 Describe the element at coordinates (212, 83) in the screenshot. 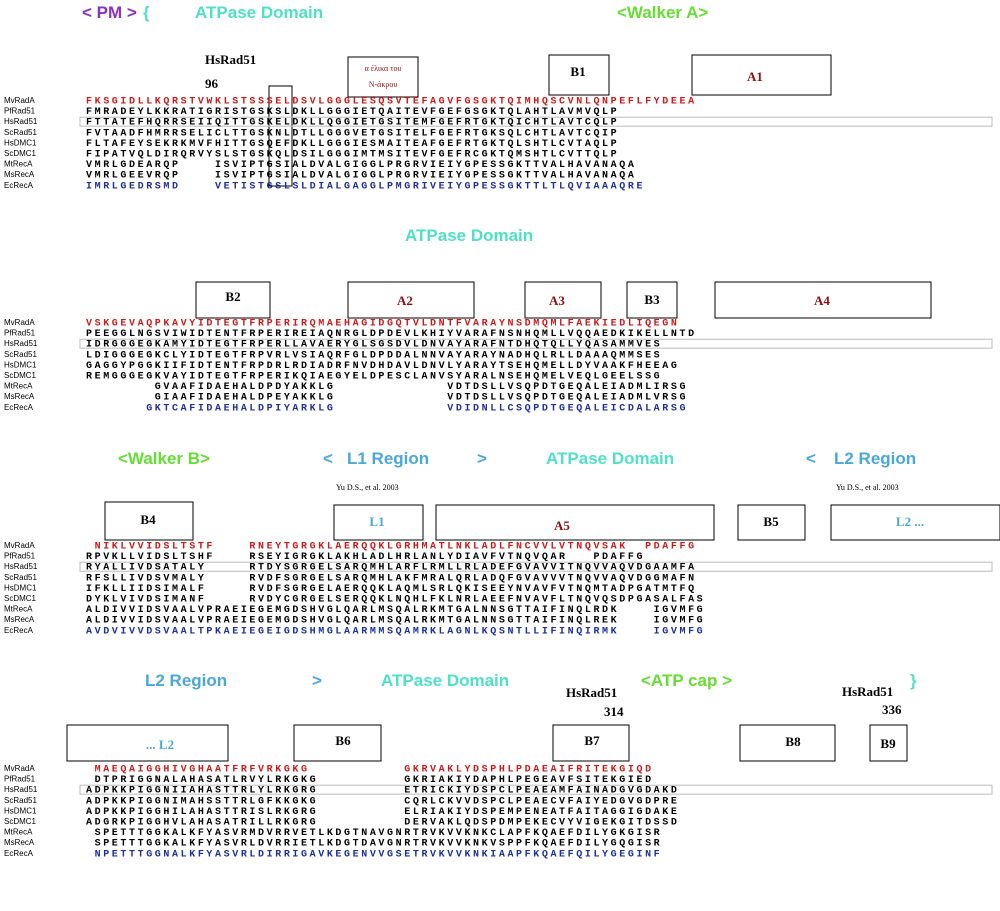

I see `motif-label: 96` at that location.